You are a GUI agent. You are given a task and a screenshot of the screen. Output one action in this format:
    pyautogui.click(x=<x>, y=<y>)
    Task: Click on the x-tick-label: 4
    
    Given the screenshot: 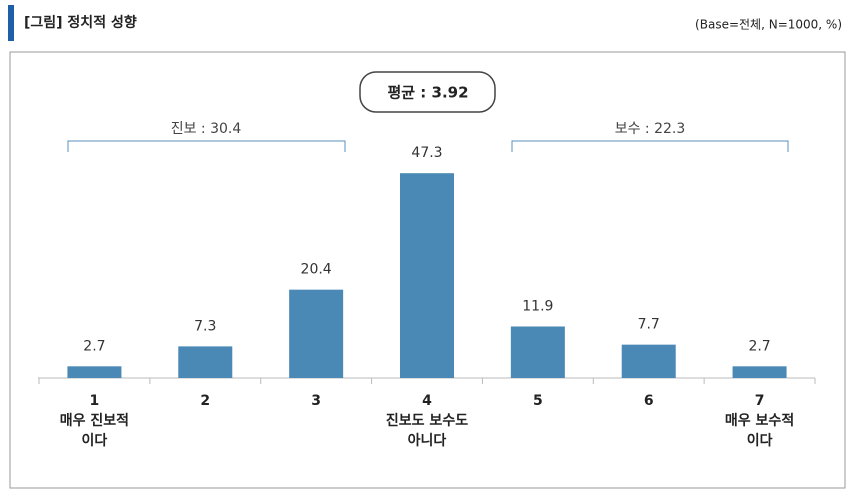 What is the action you would take?
    pyautogui.click(x=427, y=401)
    